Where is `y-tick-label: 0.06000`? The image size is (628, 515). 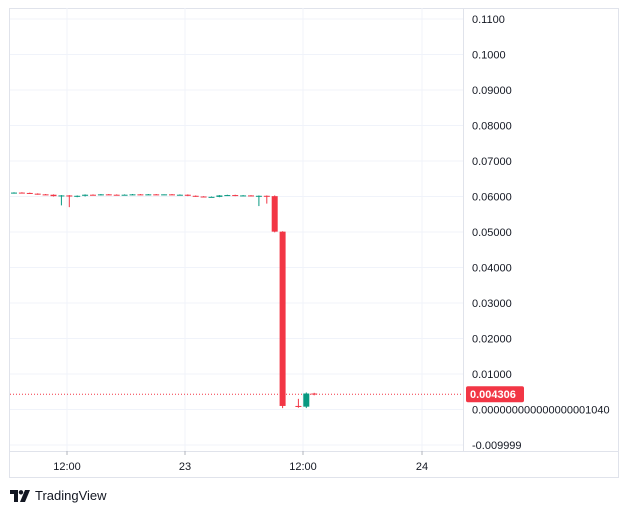 y-tick-label: 0.06000 is located at coordinates (492, 198).